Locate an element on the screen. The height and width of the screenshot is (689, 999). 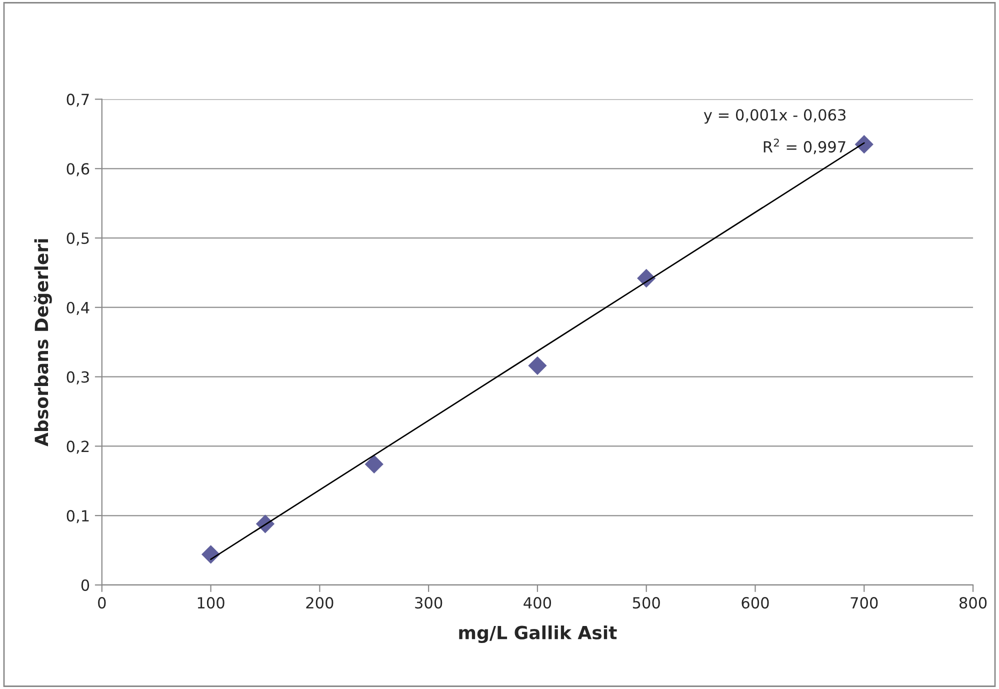
y-tick-label: 0,1 is located at coordinates (77, 517).